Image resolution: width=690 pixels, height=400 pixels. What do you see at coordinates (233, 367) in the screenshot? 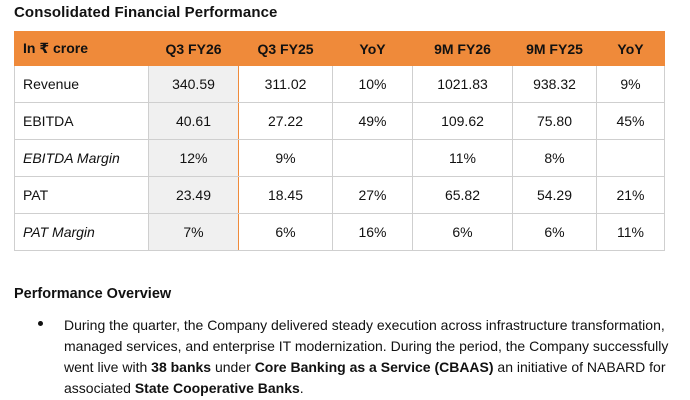
I see `text-segment: under` at bounding box center [233, 367].